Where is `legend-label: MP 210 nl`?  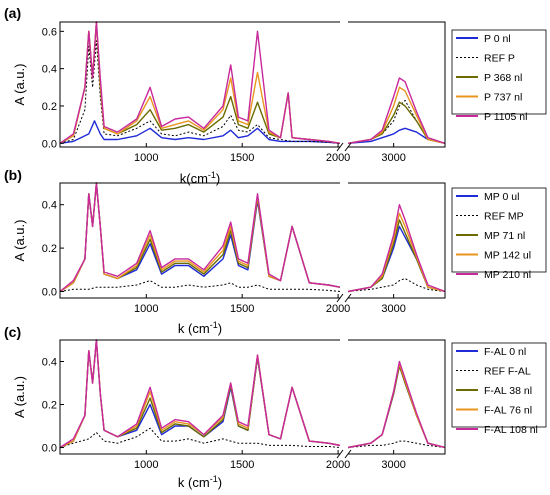
legend-label: MP 210 nl is located at coordinates (507, 275).